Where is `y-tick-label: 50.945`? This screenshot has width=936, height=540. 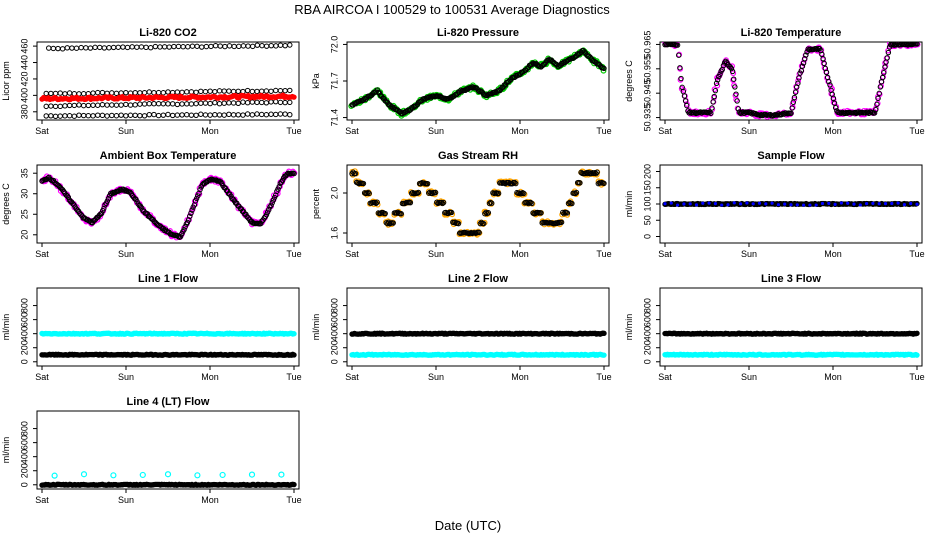 y-tick-label: 50.945 is located at coordinates (647, 93).